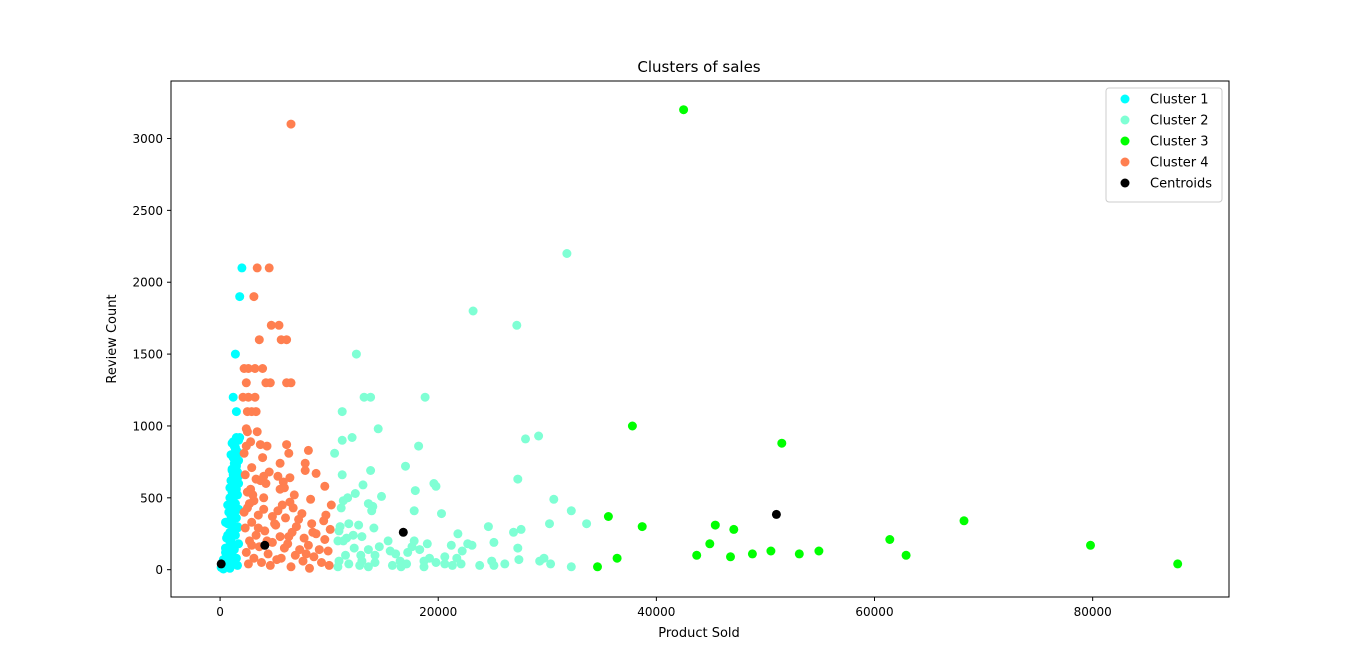 The height and width of the screenshot is (671, 1366). Describe the element at coordinates (147, 211) in the screenshot. I see `y-tick-label: 2500` at that location.